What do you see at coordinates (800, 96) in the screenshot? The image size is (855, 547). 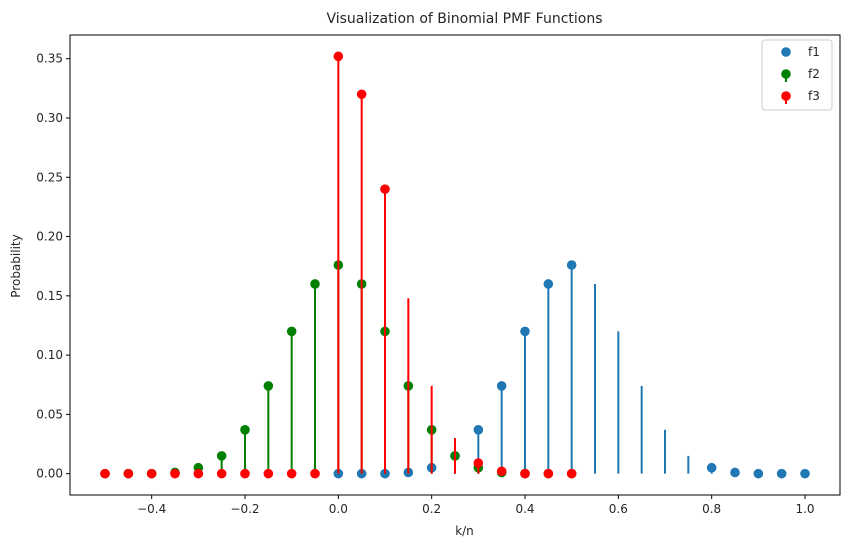 I see `legend-item-f3: f3` at bounding box center [800, 96].